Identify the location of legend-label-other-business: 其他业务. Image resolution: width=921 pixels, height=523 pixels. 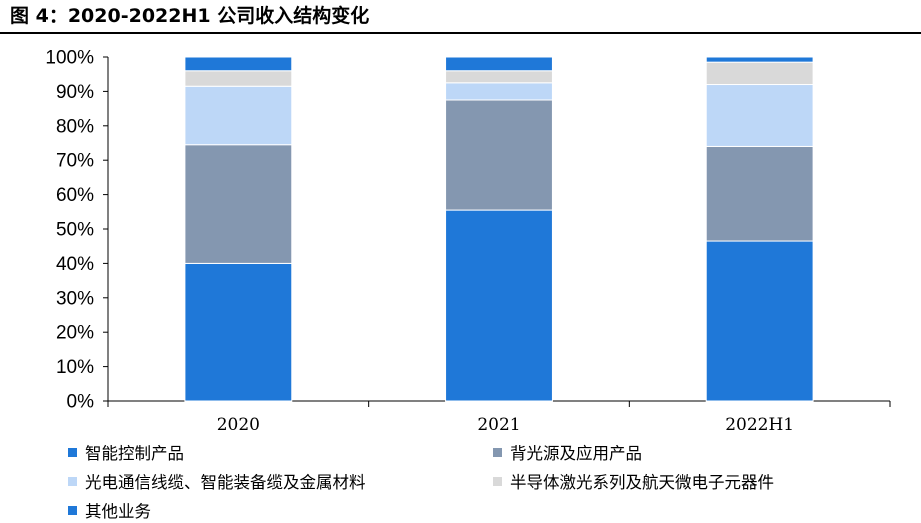
(118, 511).